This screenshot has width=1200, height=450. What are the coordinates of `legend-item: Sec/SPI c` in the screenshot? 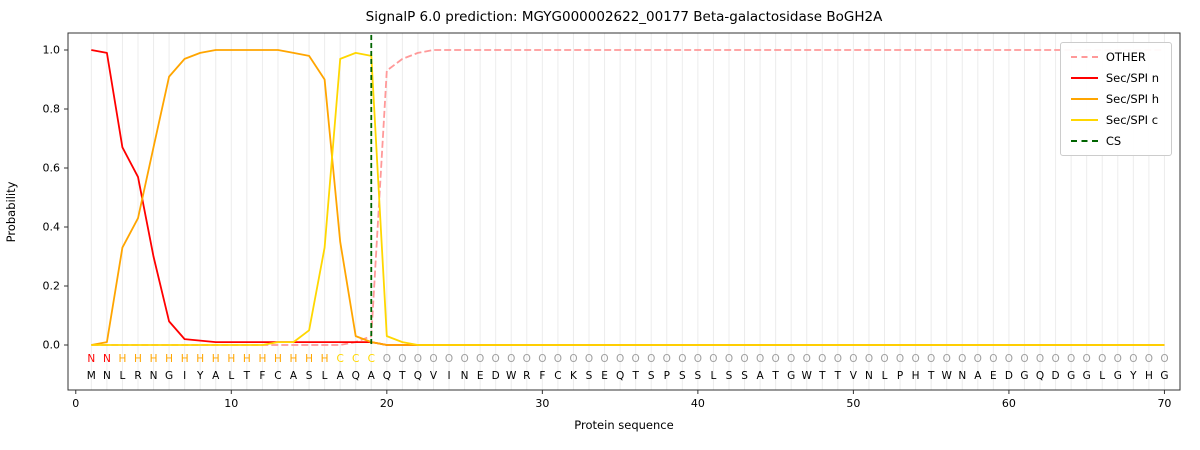 It's located at (1114, 120).